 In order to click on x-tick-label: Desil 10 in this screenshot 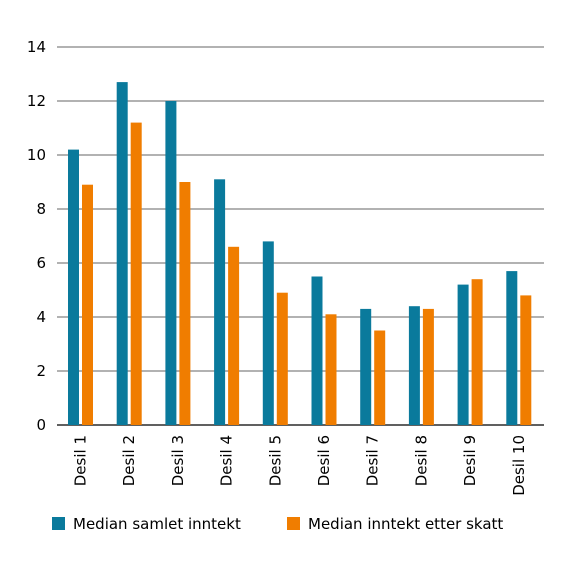, I will do `click(519, 465)`.